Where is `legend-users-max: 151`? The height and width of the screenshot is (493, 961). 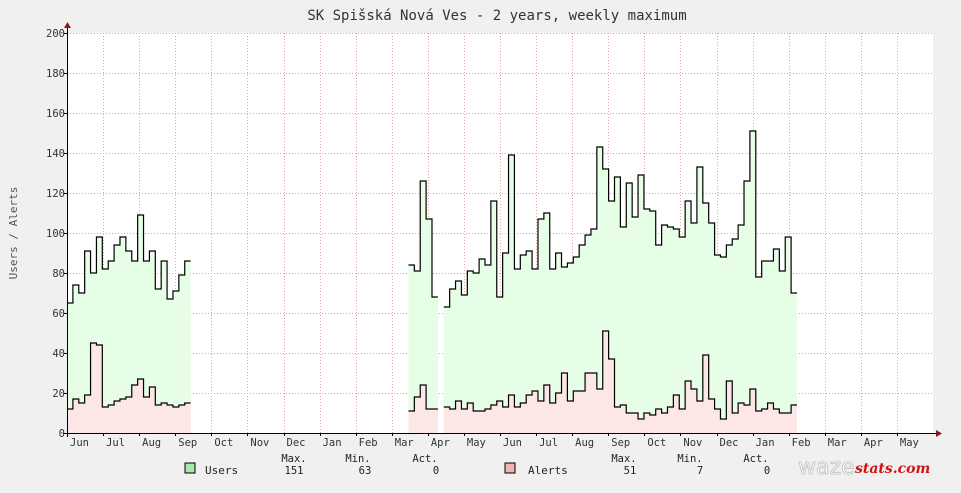 legend-users-max: 151 is located at coordinates (294, 471).